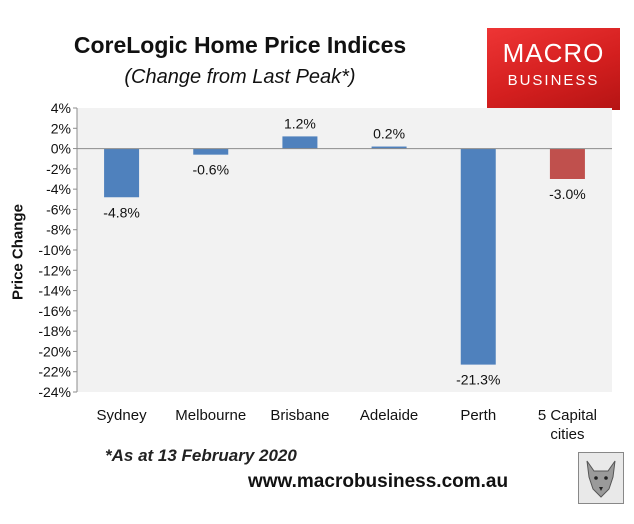  What do you see at coordinates (300, 123) in the screenshot?
I see `data-label: 1.2%` at bounding box center [300, 123].